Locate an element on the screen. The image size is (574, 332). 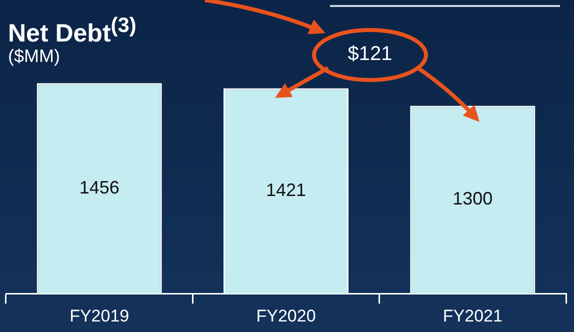
data-label: 1456 is located at coordinates (99, 187).